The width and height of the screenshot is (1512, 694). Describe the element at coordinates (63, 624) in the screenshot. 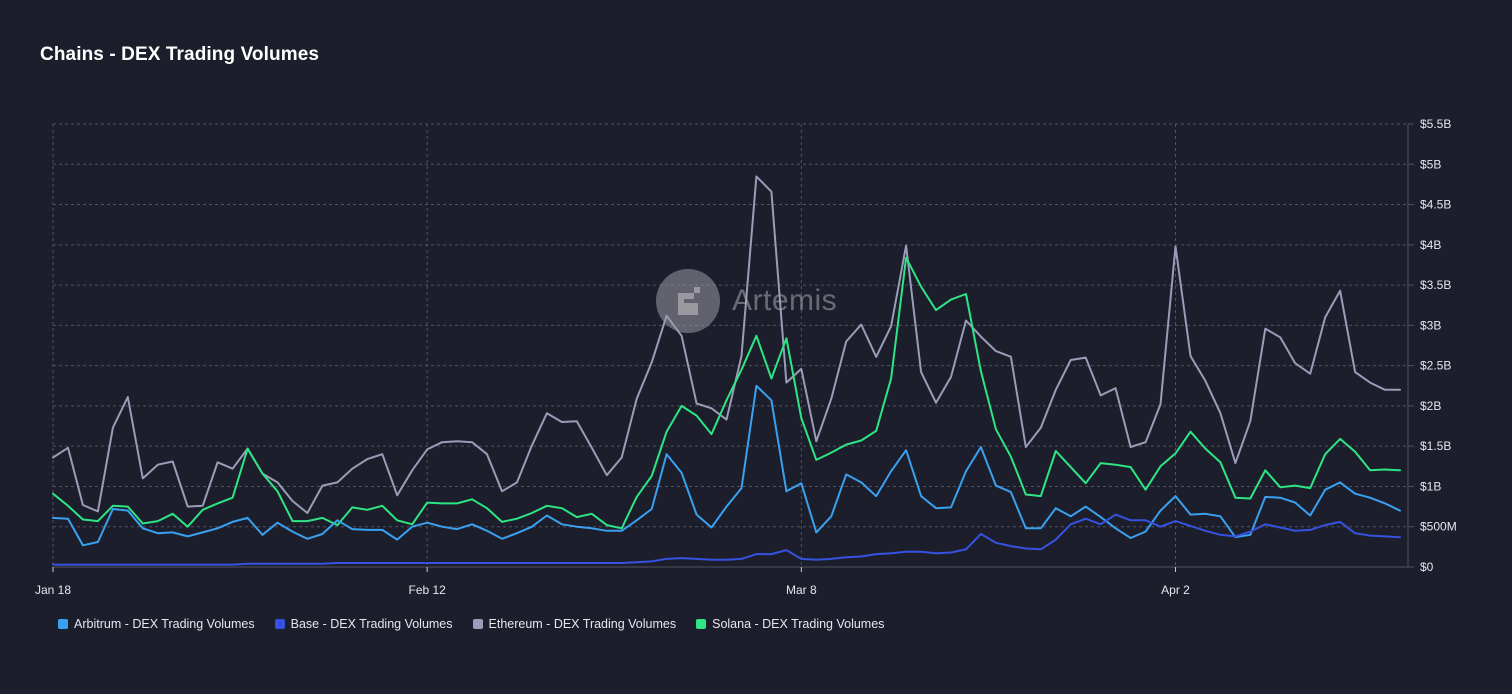

I see `legend-swatch-arbitrum` at that location.